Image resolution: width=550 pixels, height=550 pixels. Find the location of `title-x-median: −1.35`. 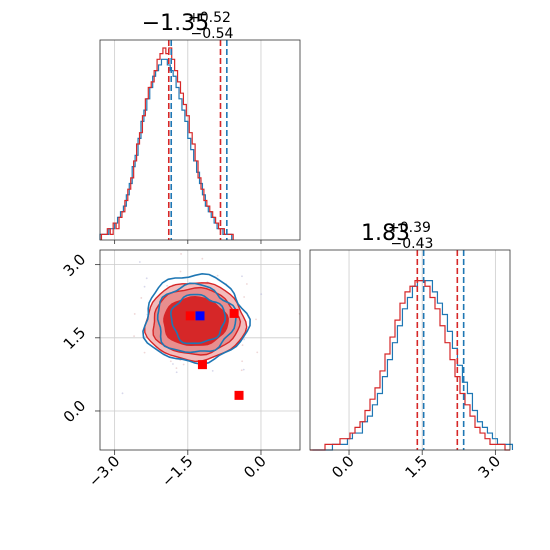

title-x-median: −1.35 is located at coordinates (175, 23).